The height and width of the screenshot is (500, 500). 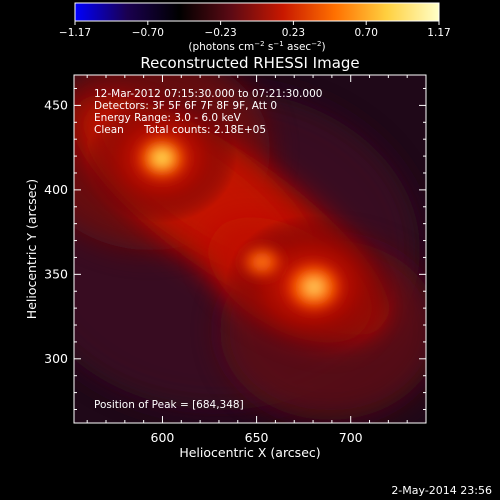 What do you see at coordinates (249, 63) in the screenshot?
I see `plot-title: Reconstructed RHESSI Image` at bounding box center [249, 63].